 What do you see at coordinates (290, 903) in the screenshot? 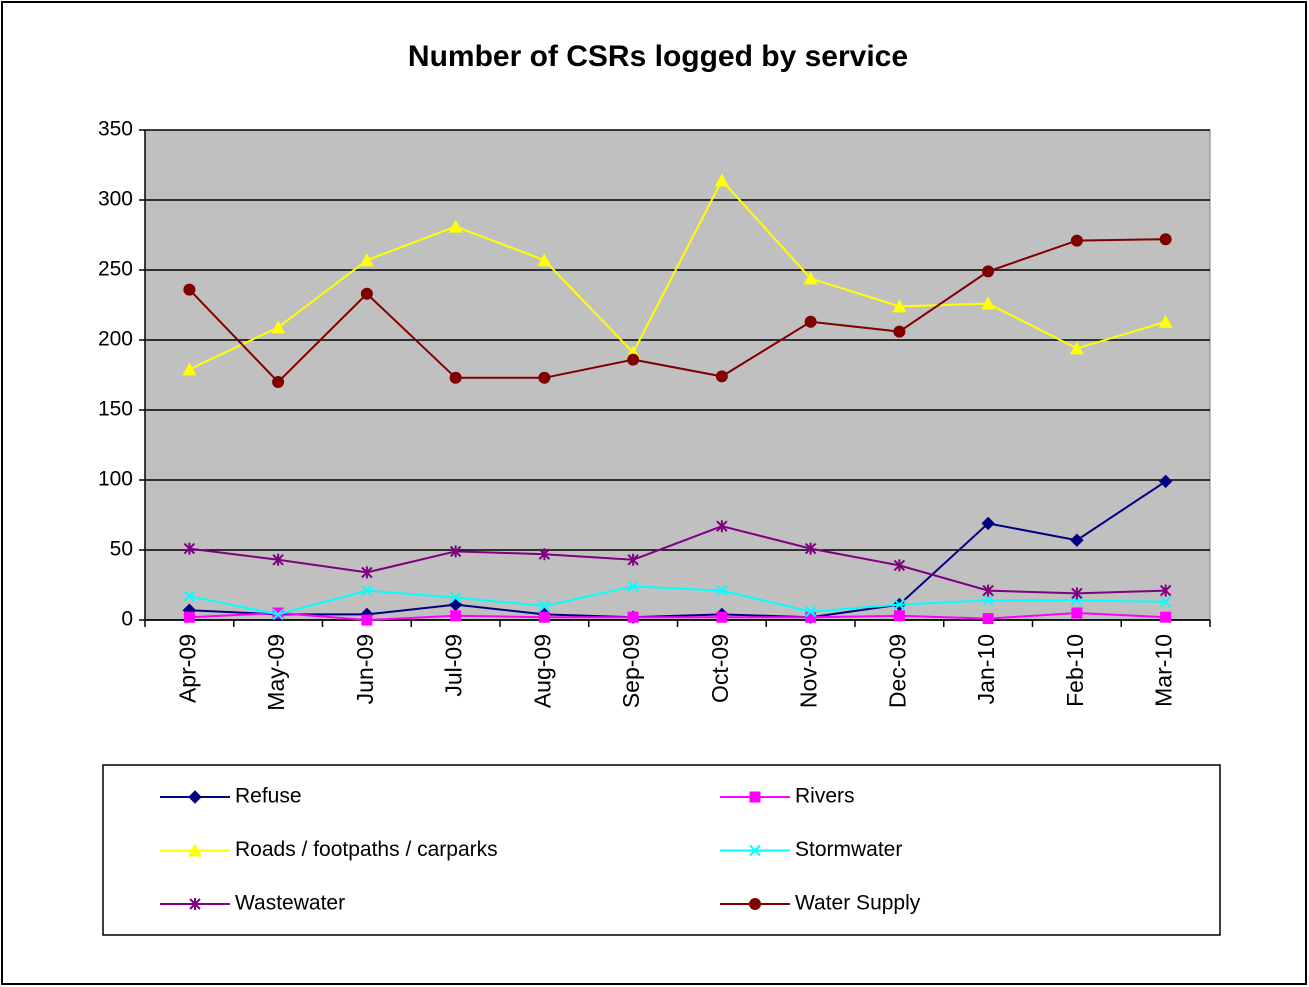
I see `legend-label: Wastewater` at bounding box center [290, 903].